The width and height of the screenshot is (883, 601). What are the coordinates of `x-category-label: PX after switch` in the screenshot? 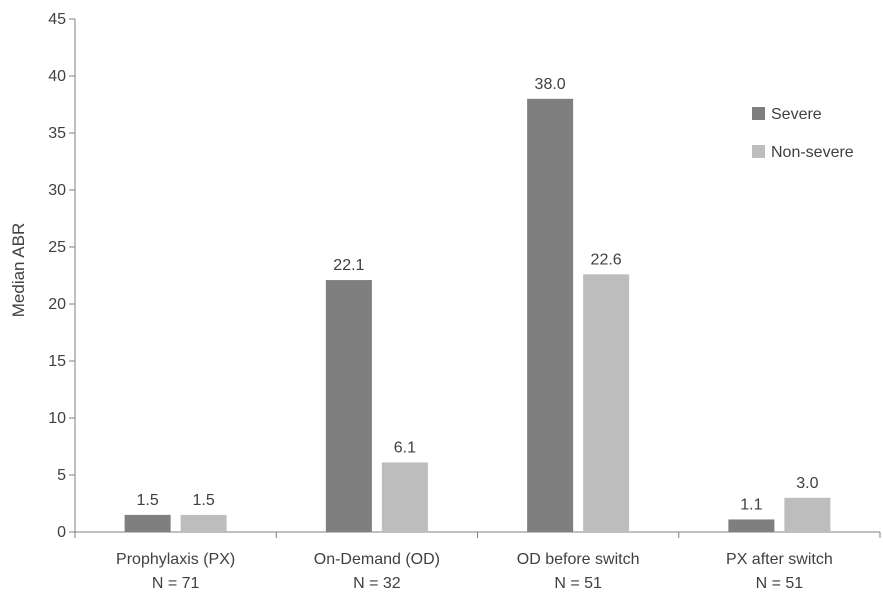 It's located at (779, 559).